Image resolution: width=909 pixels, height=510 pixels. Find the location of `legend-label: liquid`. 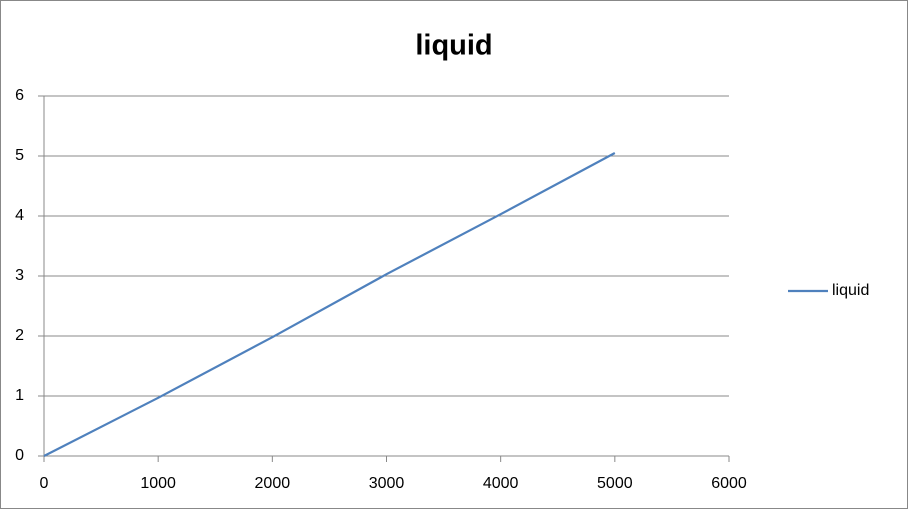

legend-label: liquid is located at coordinates (850, 290).